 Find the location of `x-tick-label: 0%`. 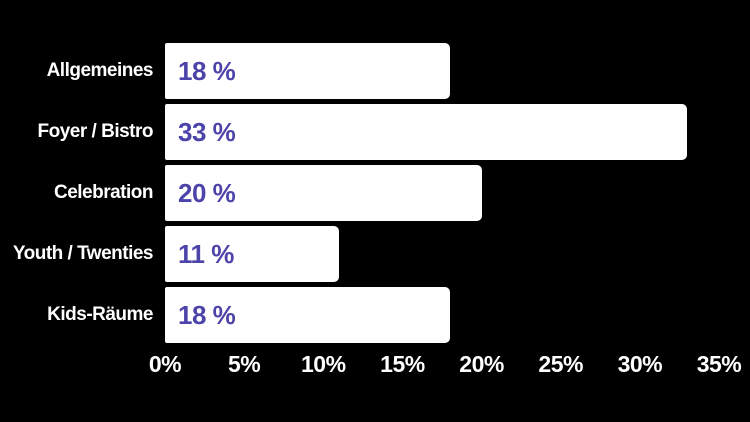

x-tick-label: 0% is located at coordinates (165, 364).